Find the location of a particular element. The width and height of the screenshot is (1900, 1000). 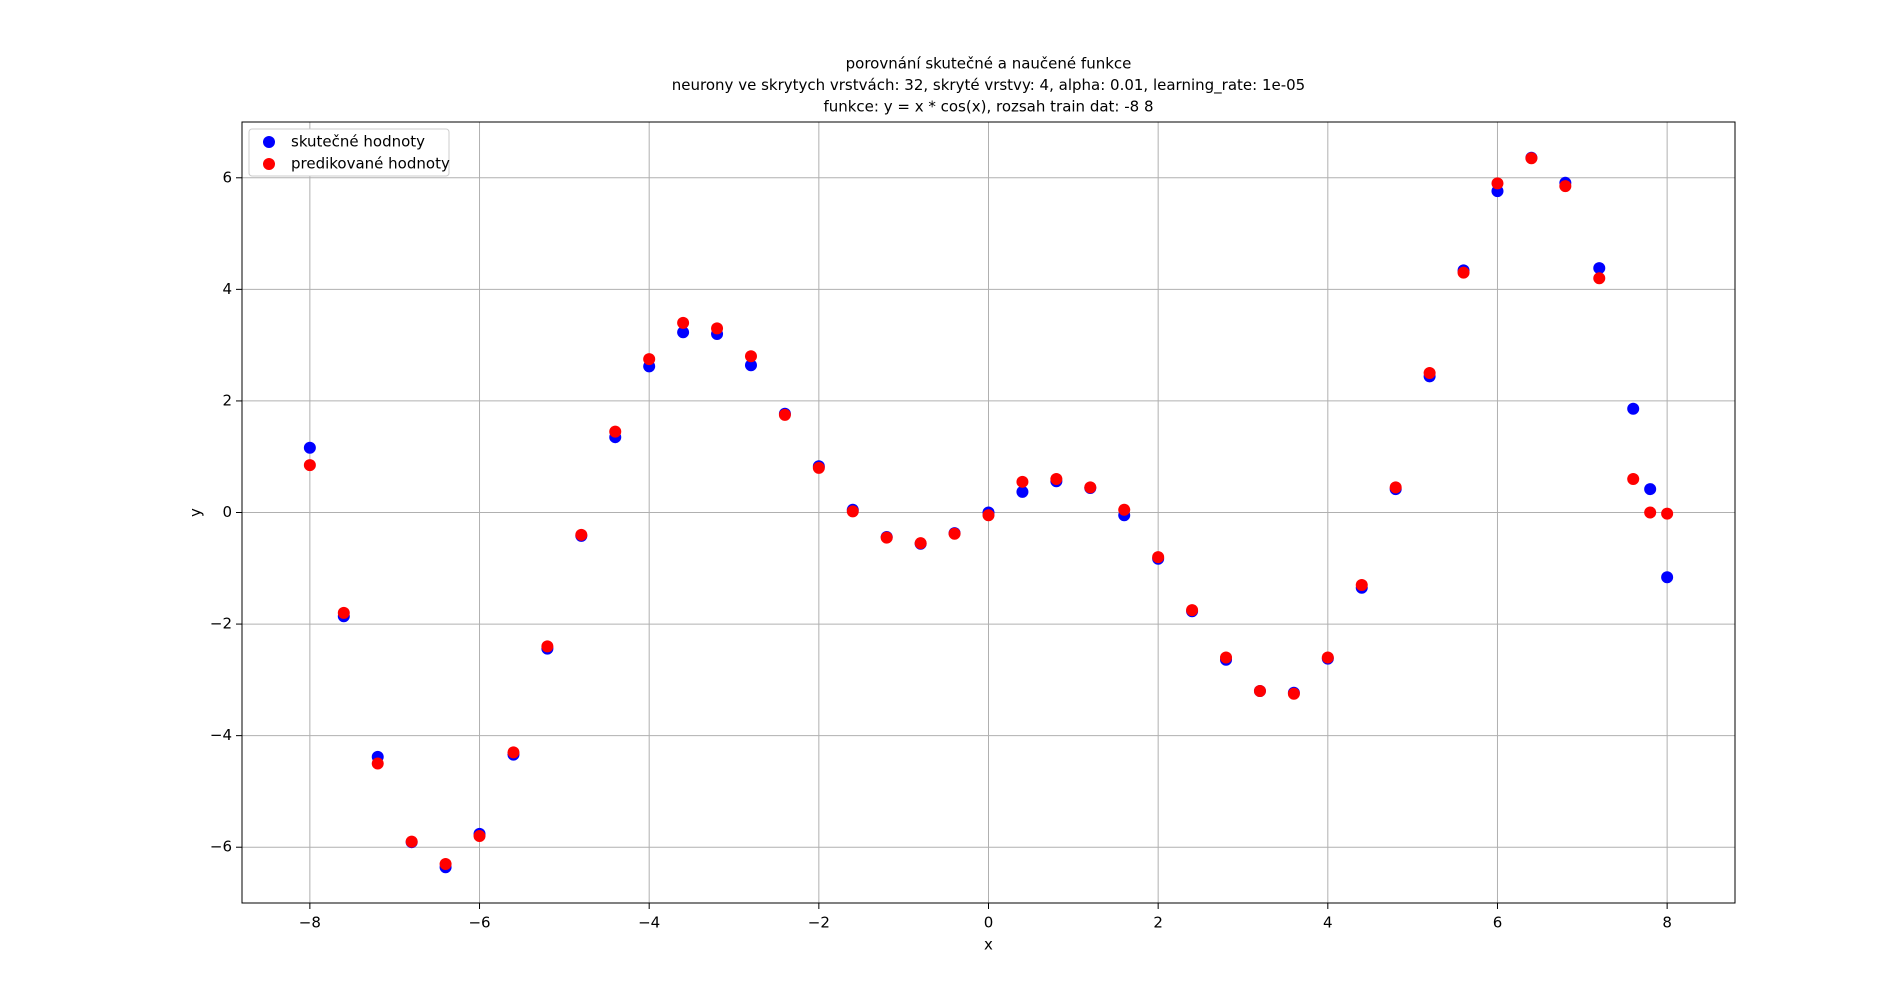

y-tick-label: −2 is located at coordinates (221, 624).